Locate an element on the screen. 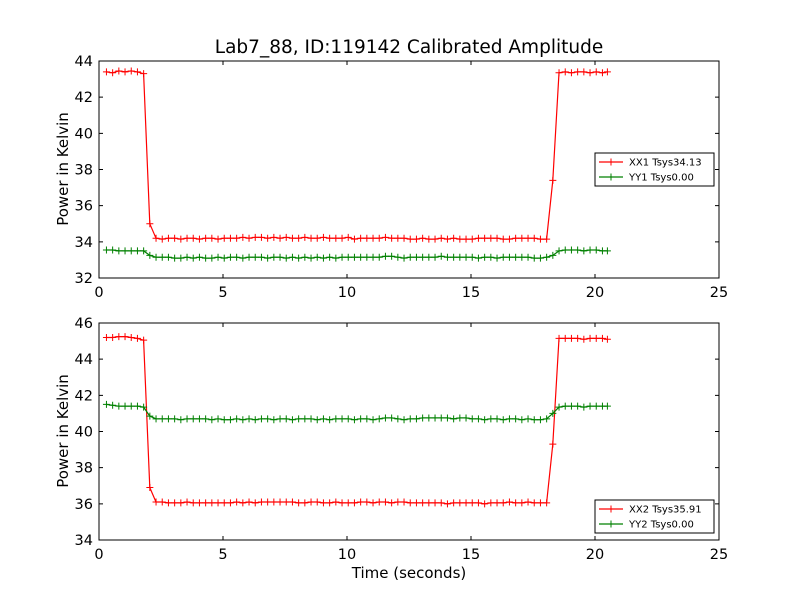 This screenshot has height=600, width=800. y-tick-label: 40 is located at coordinates (84, 433).